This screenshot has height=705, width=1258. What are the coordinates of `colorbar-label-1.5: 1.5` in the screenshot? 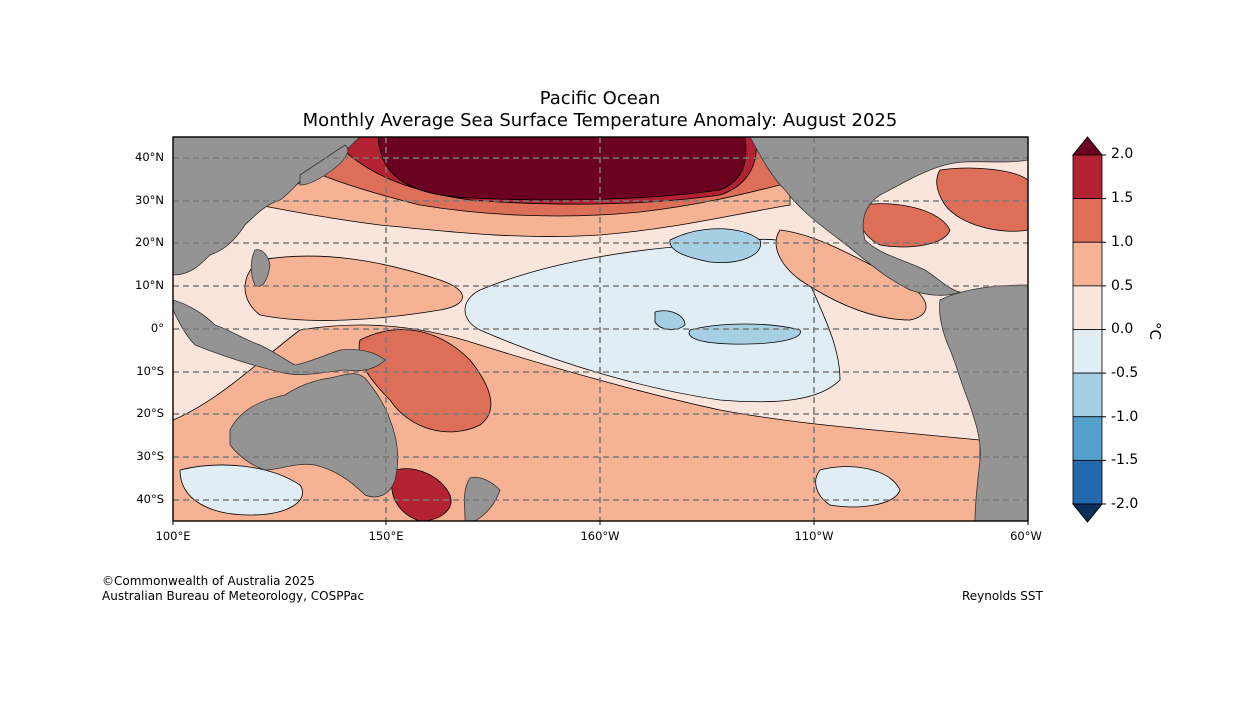 It's located at (1122, 198).